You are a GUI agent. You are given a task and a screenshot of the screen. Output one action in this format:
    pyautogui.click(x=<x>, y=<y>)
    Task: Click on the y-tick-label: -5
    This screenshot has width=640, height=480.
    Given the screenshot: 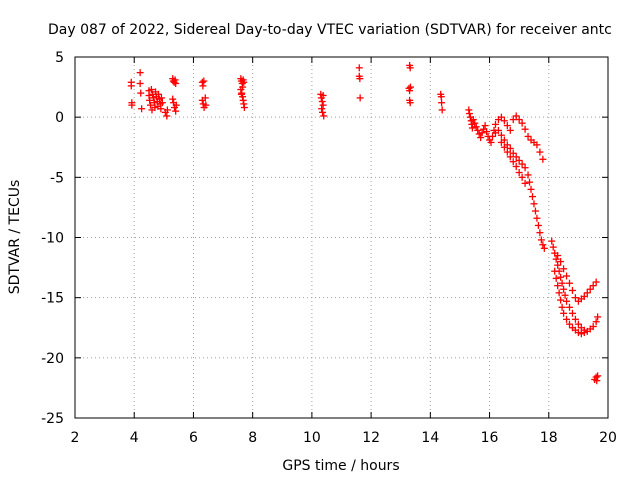 What is the action you would take?
    pyautogui.click(x=57, y=178)
    